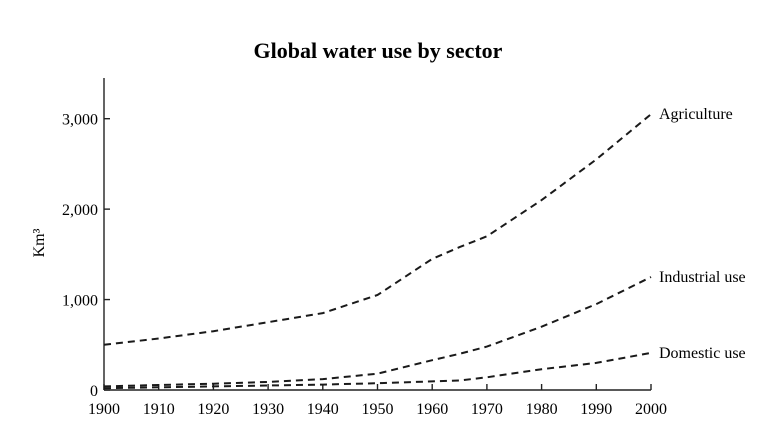  I want to click on x-tick-label-1990: 1990, so click(596, 409).